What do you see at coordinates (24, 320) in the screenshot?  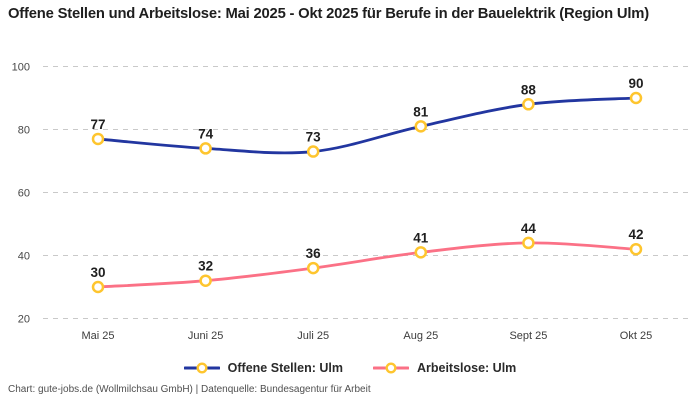 I see `y-tick-label: 20` at bounding box center [24, 320].